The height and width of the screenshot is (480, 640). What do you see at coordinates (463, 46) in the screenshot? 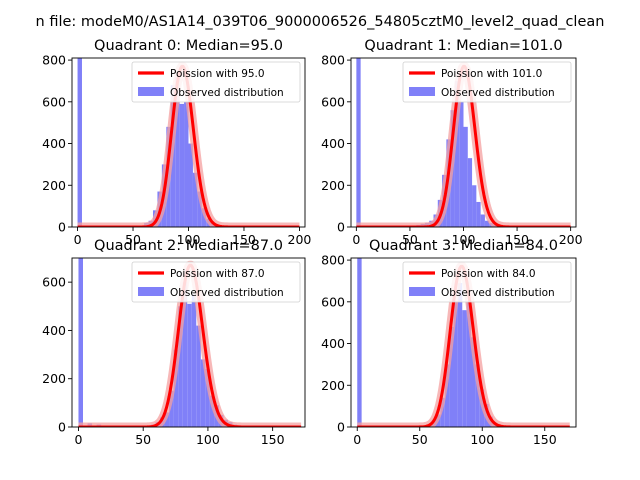
I see `panel-title: Quadrant 1: Median=101.0` at bounding box center [463, 46].